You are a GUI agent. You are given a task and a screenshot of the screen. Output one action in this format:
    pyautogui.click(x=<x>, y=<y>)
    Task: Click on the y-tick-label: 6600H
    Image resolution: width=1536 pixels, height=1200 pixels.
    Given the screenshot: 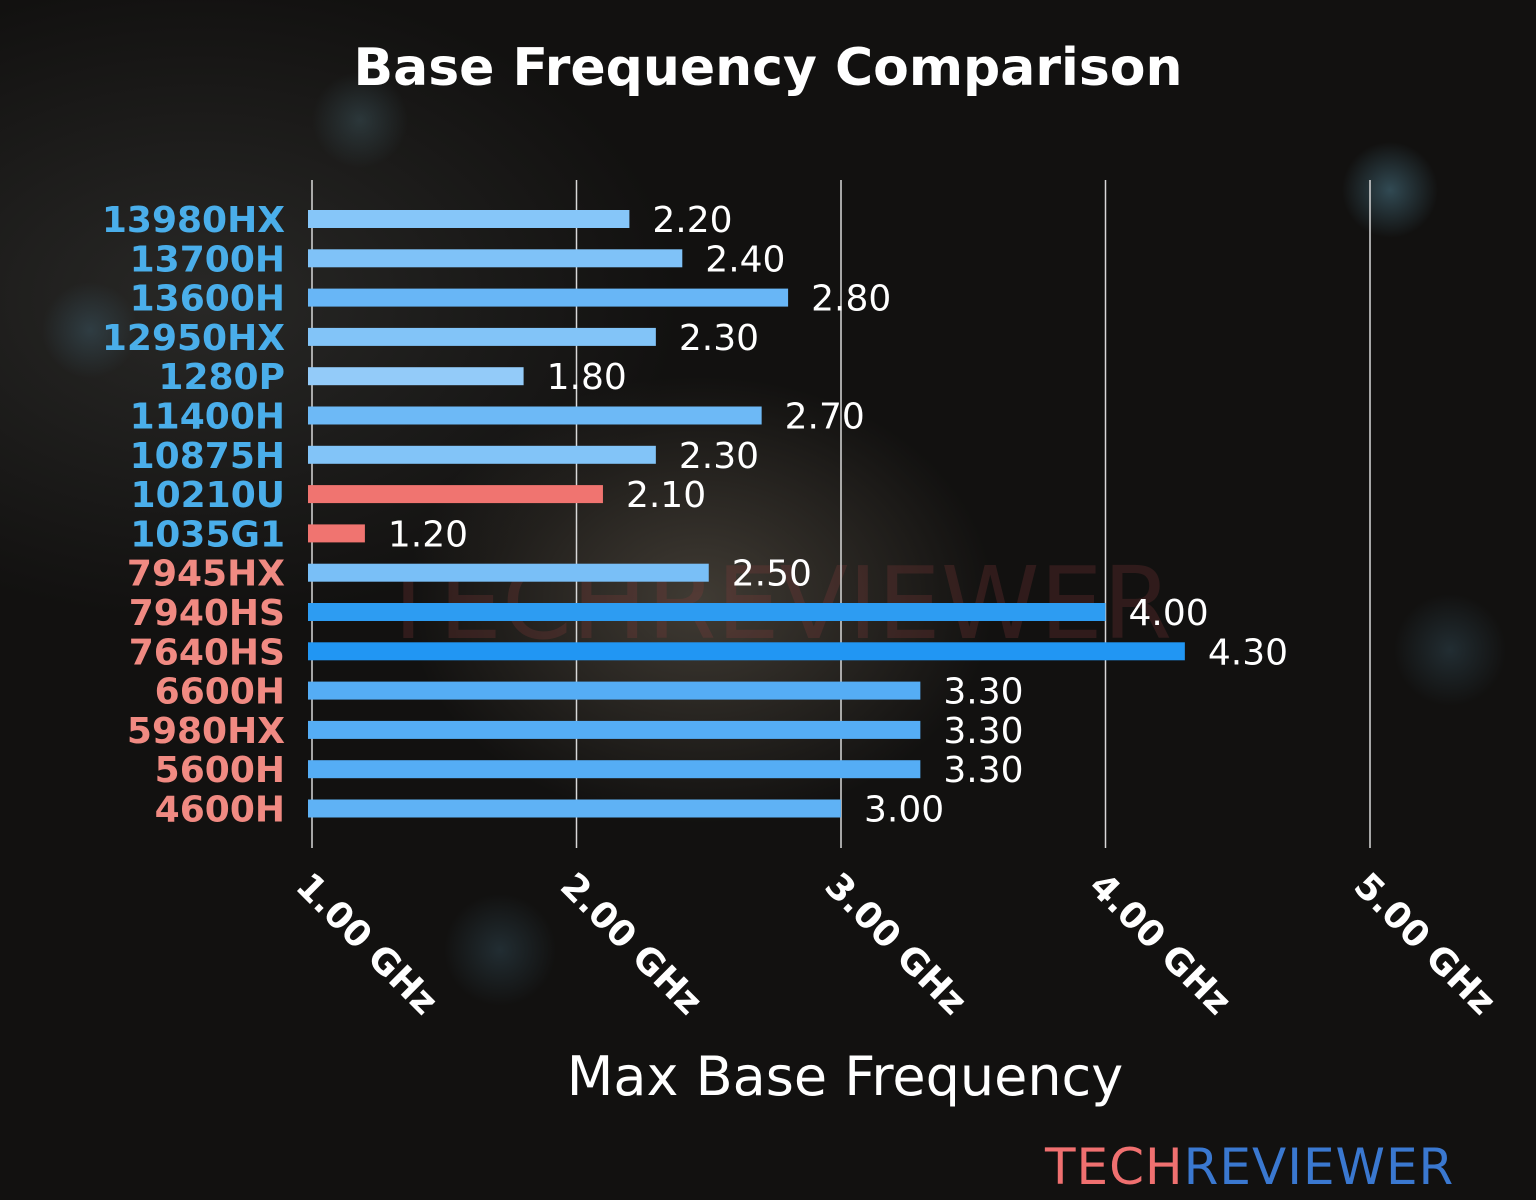 What is the action you would take?
    pyautogui.click(x=220, y=692)
    